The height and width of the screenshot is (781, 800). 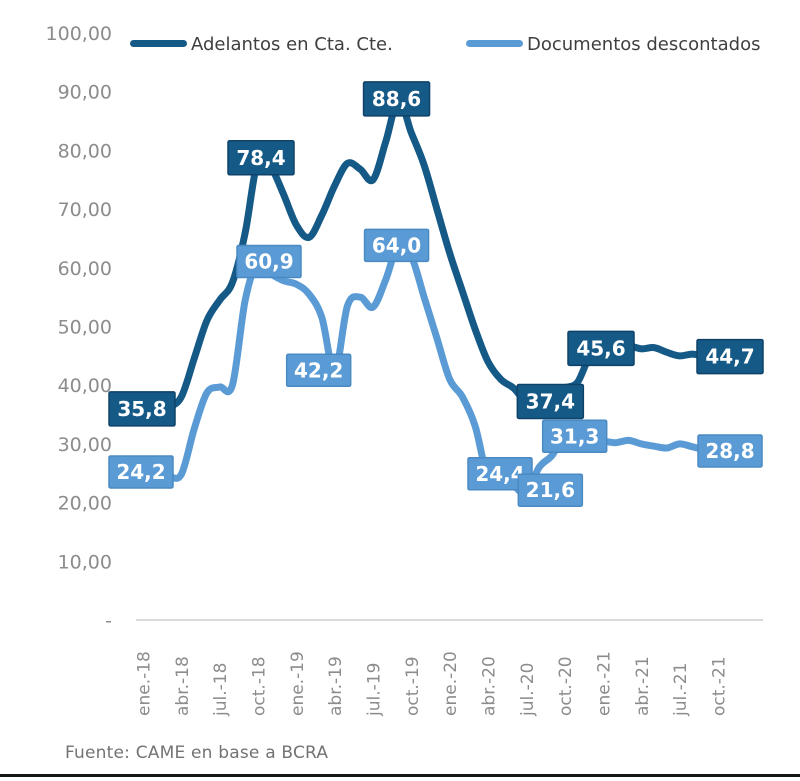 What do you see at coordinates (197, 753) in the screenshot?
I see `source-caption: Fuente: CAME en base a BCRA` at bounding box center [197, 753].